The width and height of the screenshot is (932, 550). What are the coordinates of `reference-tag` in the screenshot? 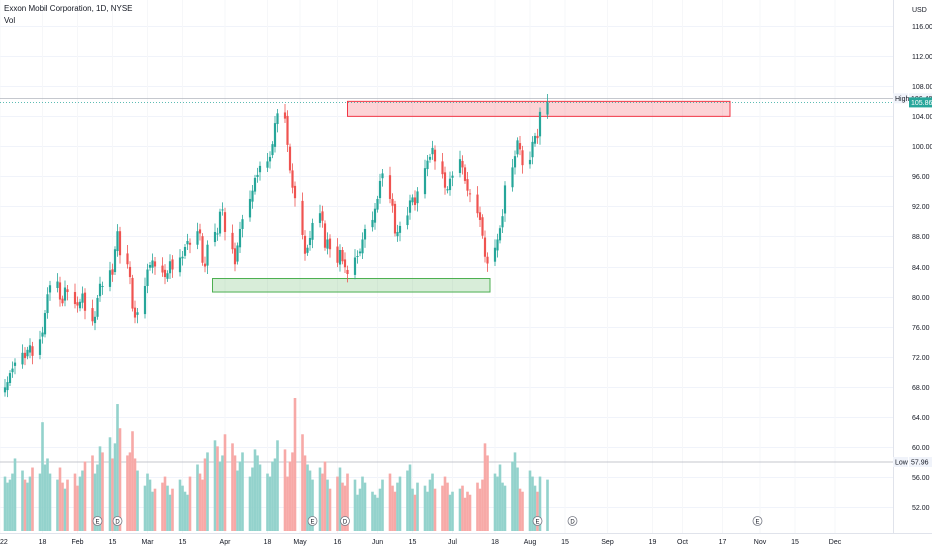 It's located at (900, 461).